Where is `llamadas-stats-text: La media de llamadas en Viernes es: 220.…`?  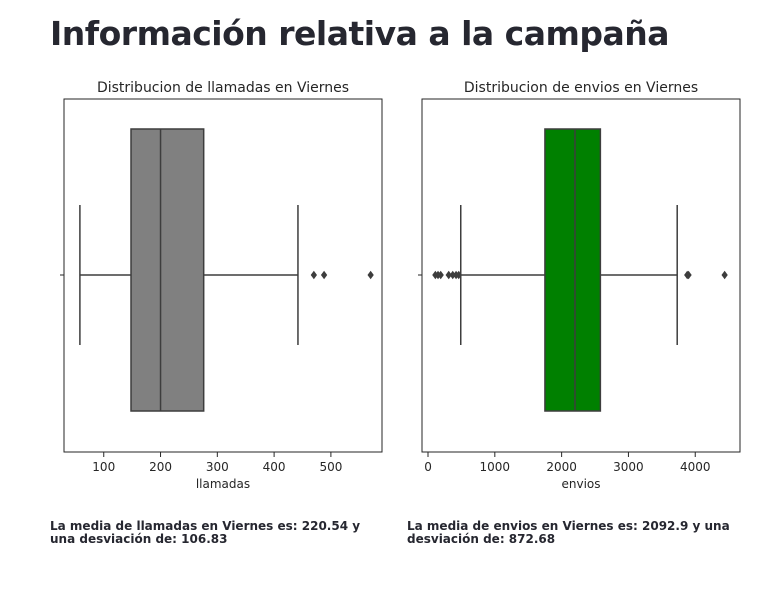 llamadas-stats-text: La media de llamadas en Viernes es: 220.… is located at coordinates (205, 532).